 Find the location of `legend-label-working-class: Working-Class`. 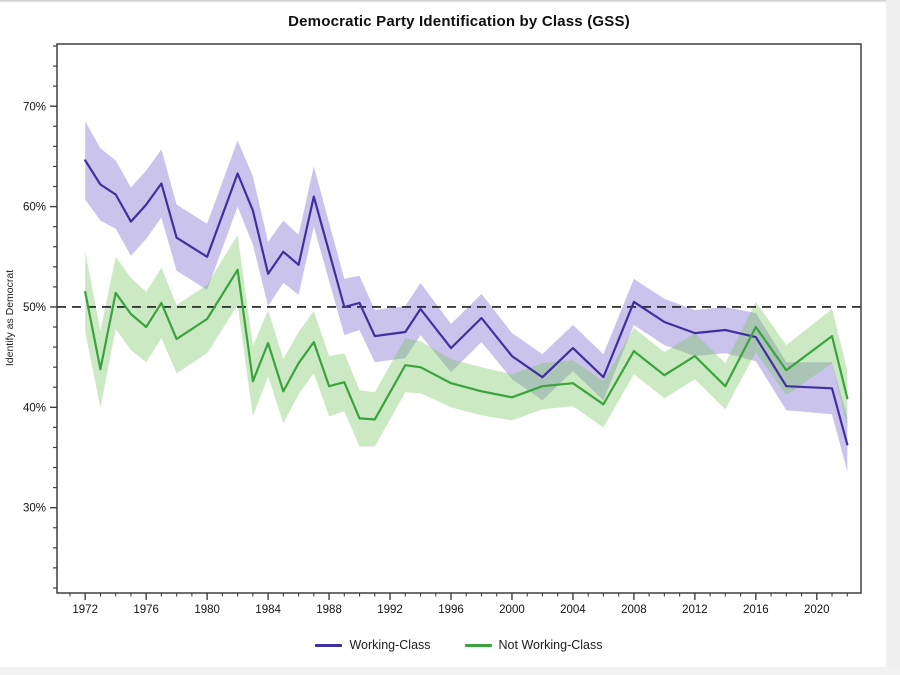

legend-label-working-class: Working-Class is located at coordinates (390, 645).